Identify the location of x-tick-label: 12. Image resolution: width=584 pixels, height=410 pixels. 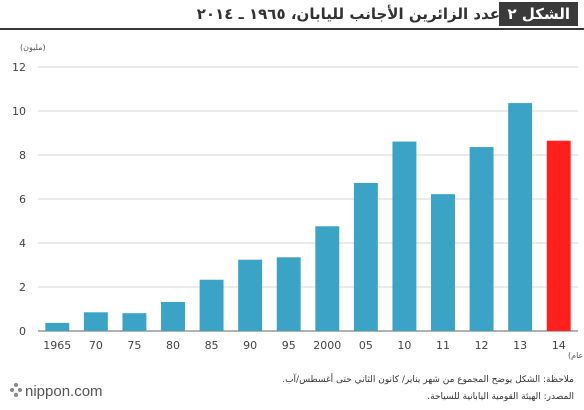
(482, 345).